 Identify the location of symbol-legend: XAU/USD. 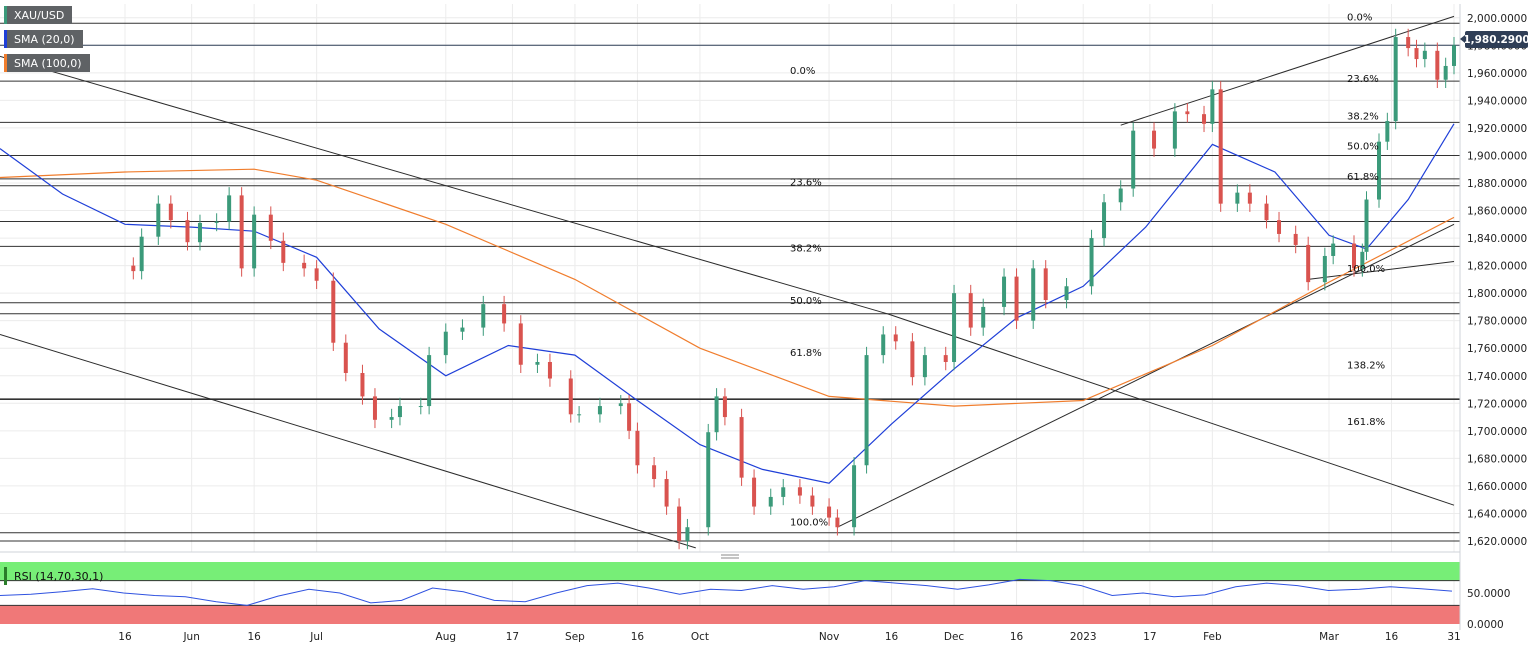
(38, 15).